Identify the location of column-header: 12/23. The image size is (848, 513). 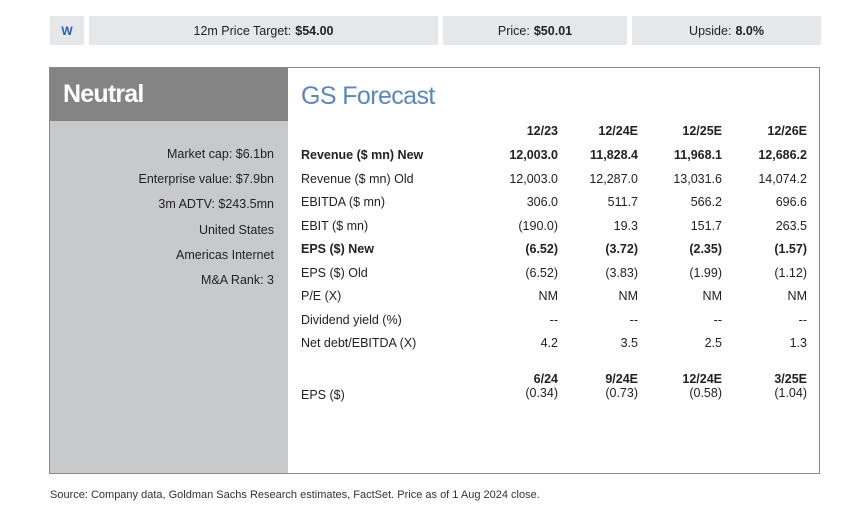
(542, 131).